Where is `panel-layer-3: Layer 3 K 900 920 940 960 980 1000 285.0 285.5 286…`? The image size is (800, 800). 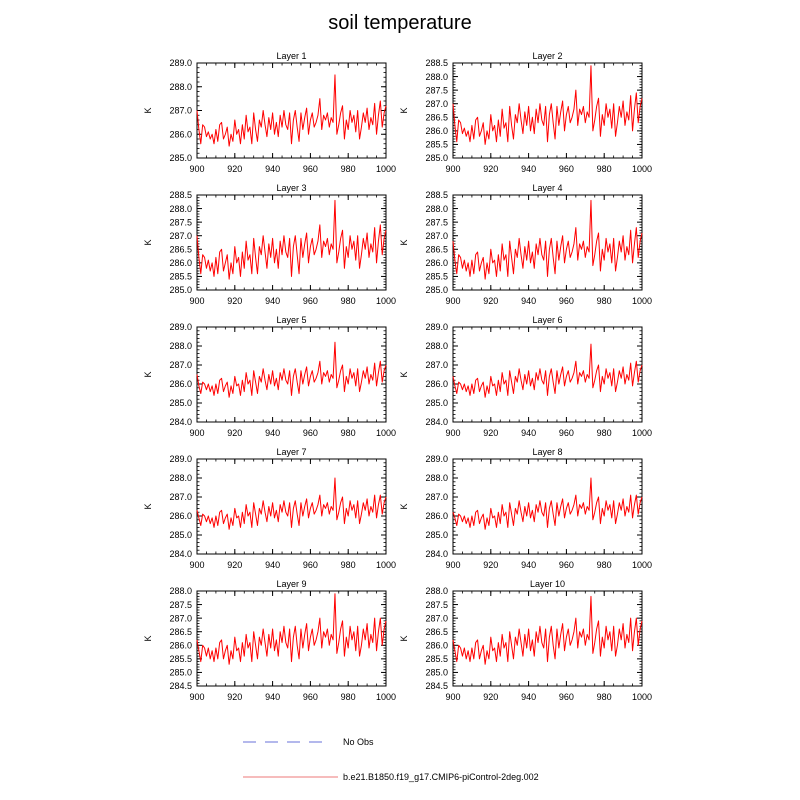 panel-layer-3: Layer 3 K 900 920 940 960 980 1000 285.0 285.5 286… is located at coordinates (269, 244).